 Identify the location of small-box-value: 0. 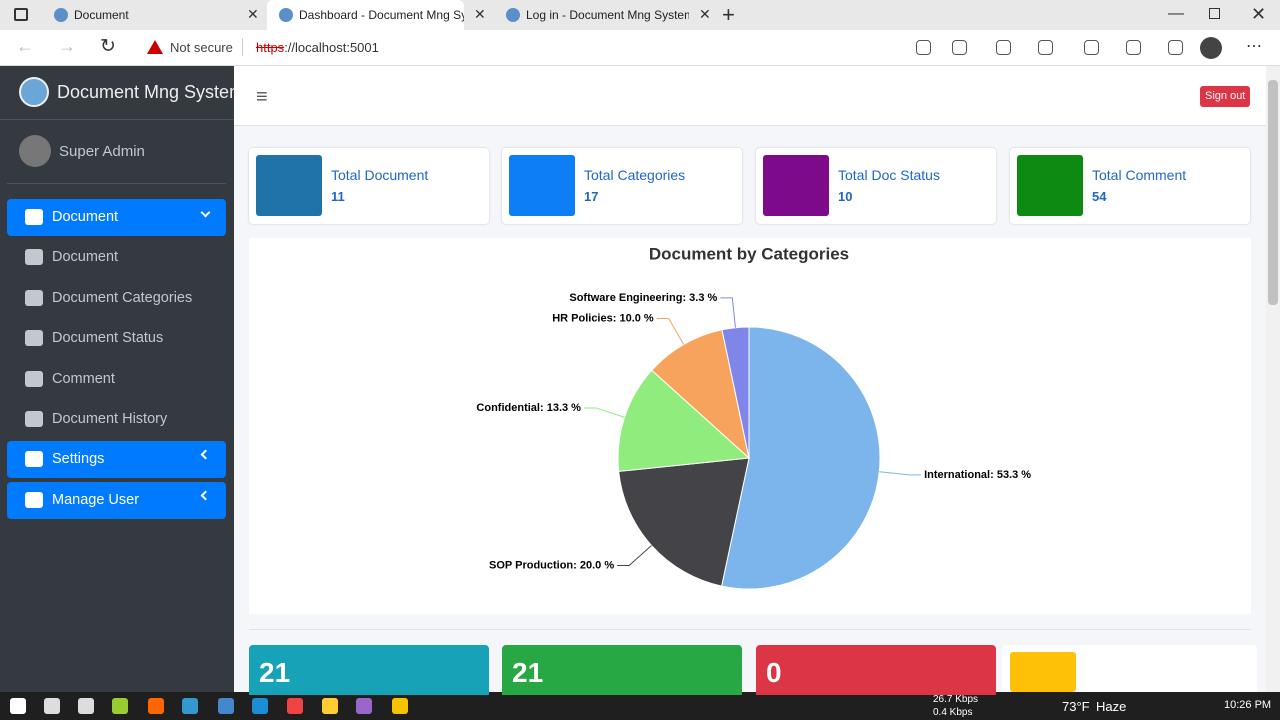
(876, 670).